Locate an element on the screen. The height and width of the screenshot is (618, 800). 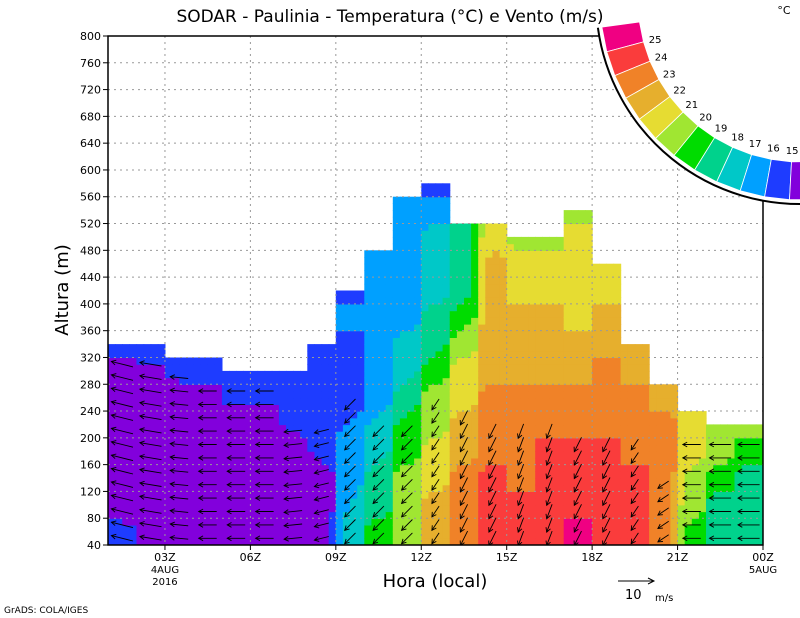
y-tick-label: 520 is located at coordinates (90, 224).